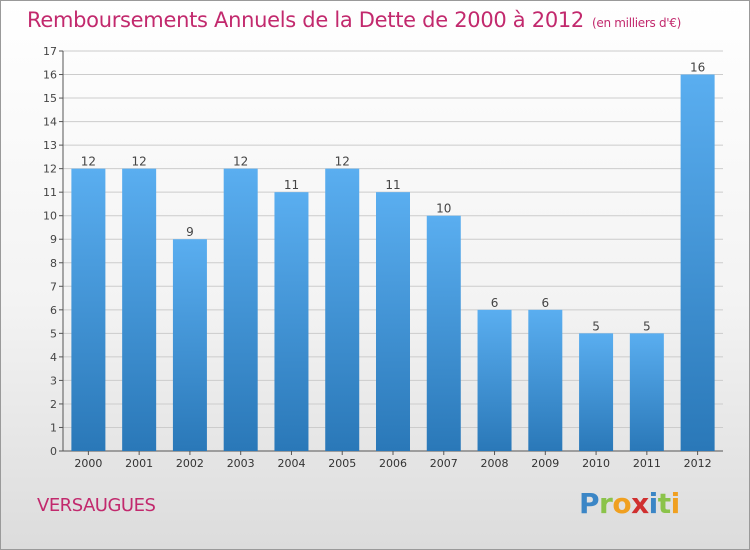 This screenshot has height=550, width=750. Describe the element at coordinates (291, 463) in the screenshot. I see `x-tick-label-2004: 2004` at that location.